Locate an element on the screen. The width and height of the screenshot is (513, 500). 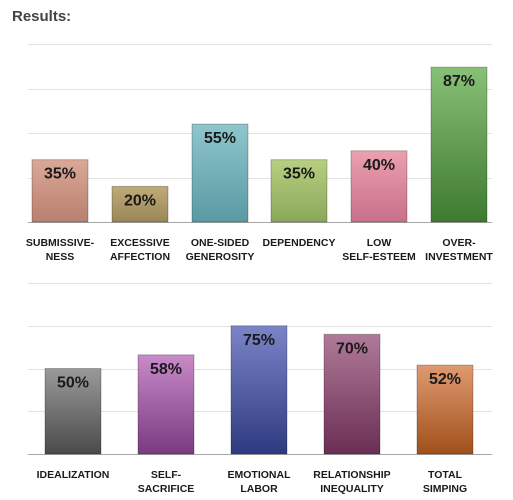
data-label-submissive-ness: 35% is located at coordinates (60, 174).